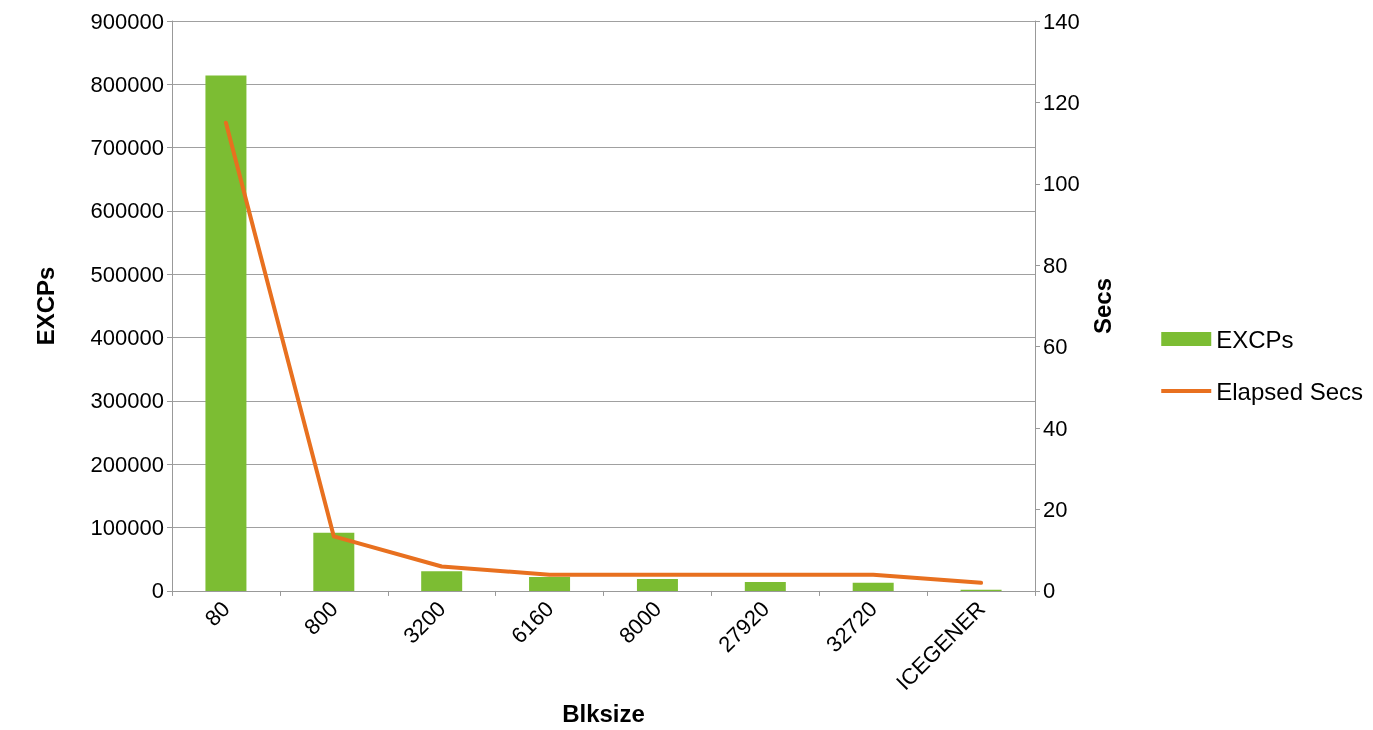  Describe the element at coordinates (127, 21) in the screenshot. I see `y-tick-label: 900000` at that location.